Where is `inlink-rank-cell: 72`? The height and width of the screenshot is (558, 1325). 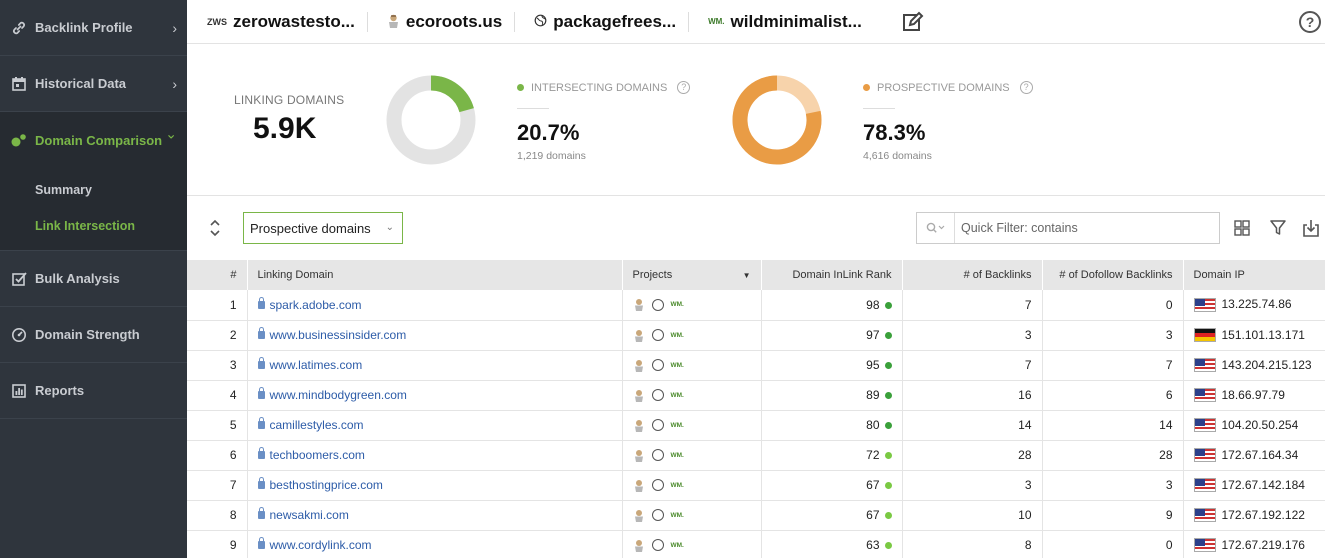
inlink-rank-cell: 72 is located at coordinates (832, 455).